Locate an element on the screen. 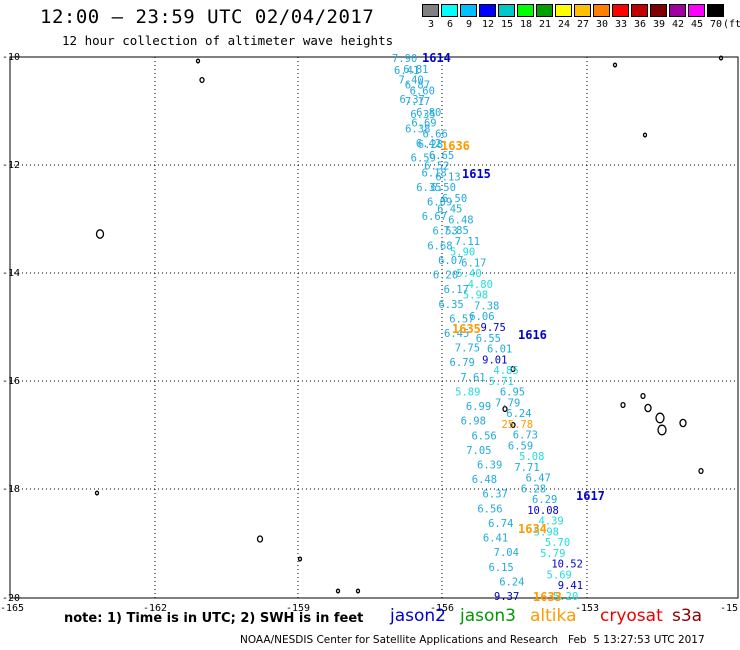 The width and height of the screenshot is (740, 650). wave-height-label: 6.01 is located at coordinates (499, 350).